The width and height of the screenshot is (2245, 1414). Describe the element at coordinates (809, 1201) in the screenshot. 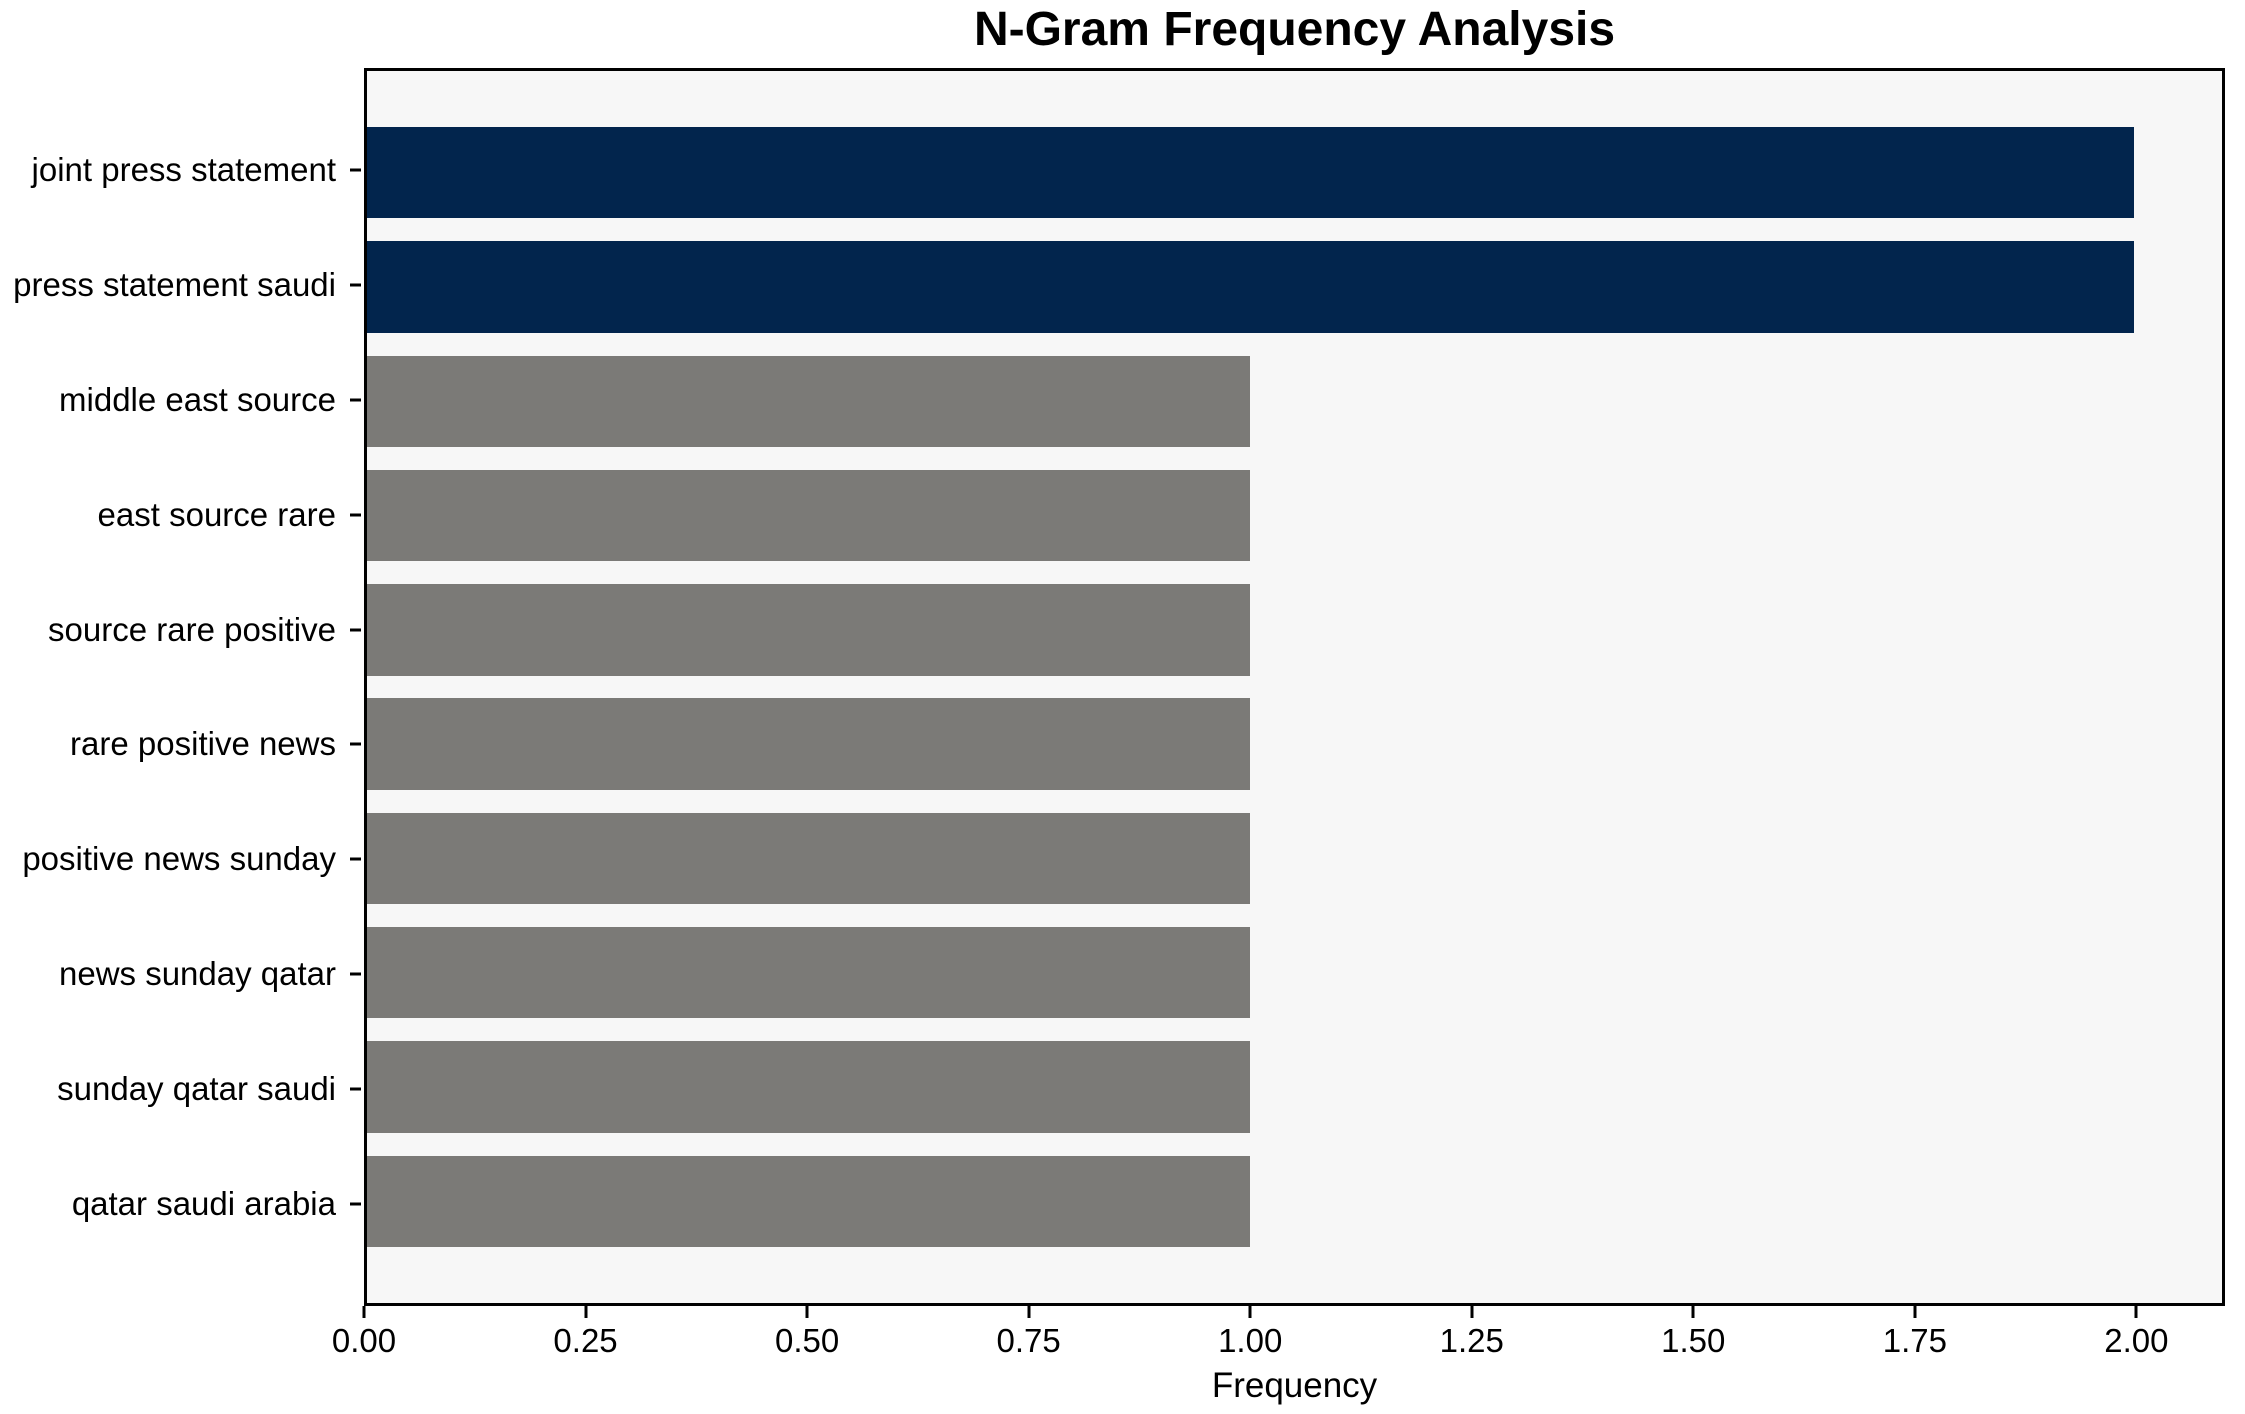

I see `bar-qatar-saudi-arabia` at that location.